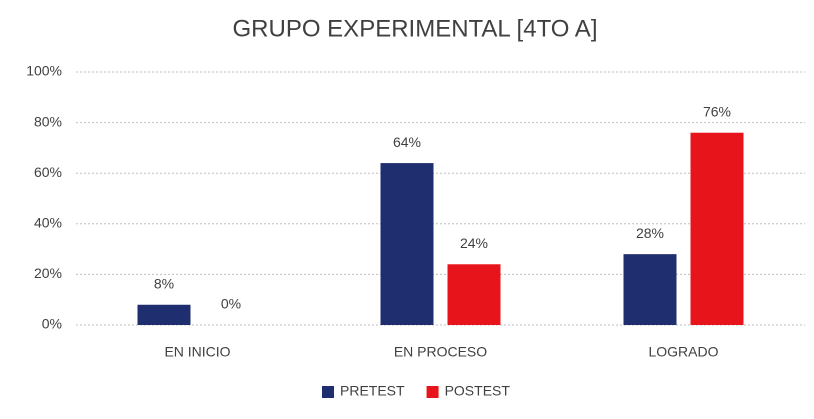  Describe the element at coordinates (407, 142) in the screenshot. I see `data-label: 64%` at that location.